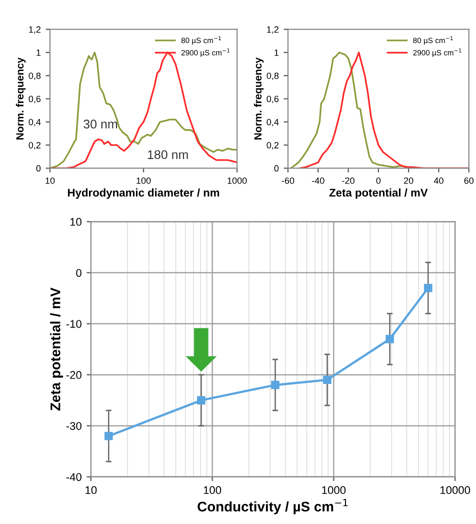 The image size is (476, 524). What do you see at coordinates (57, 349) in the screenshot?
I see `y-axis-title: Zeta potential / mV` at bounding box center [57, 349].